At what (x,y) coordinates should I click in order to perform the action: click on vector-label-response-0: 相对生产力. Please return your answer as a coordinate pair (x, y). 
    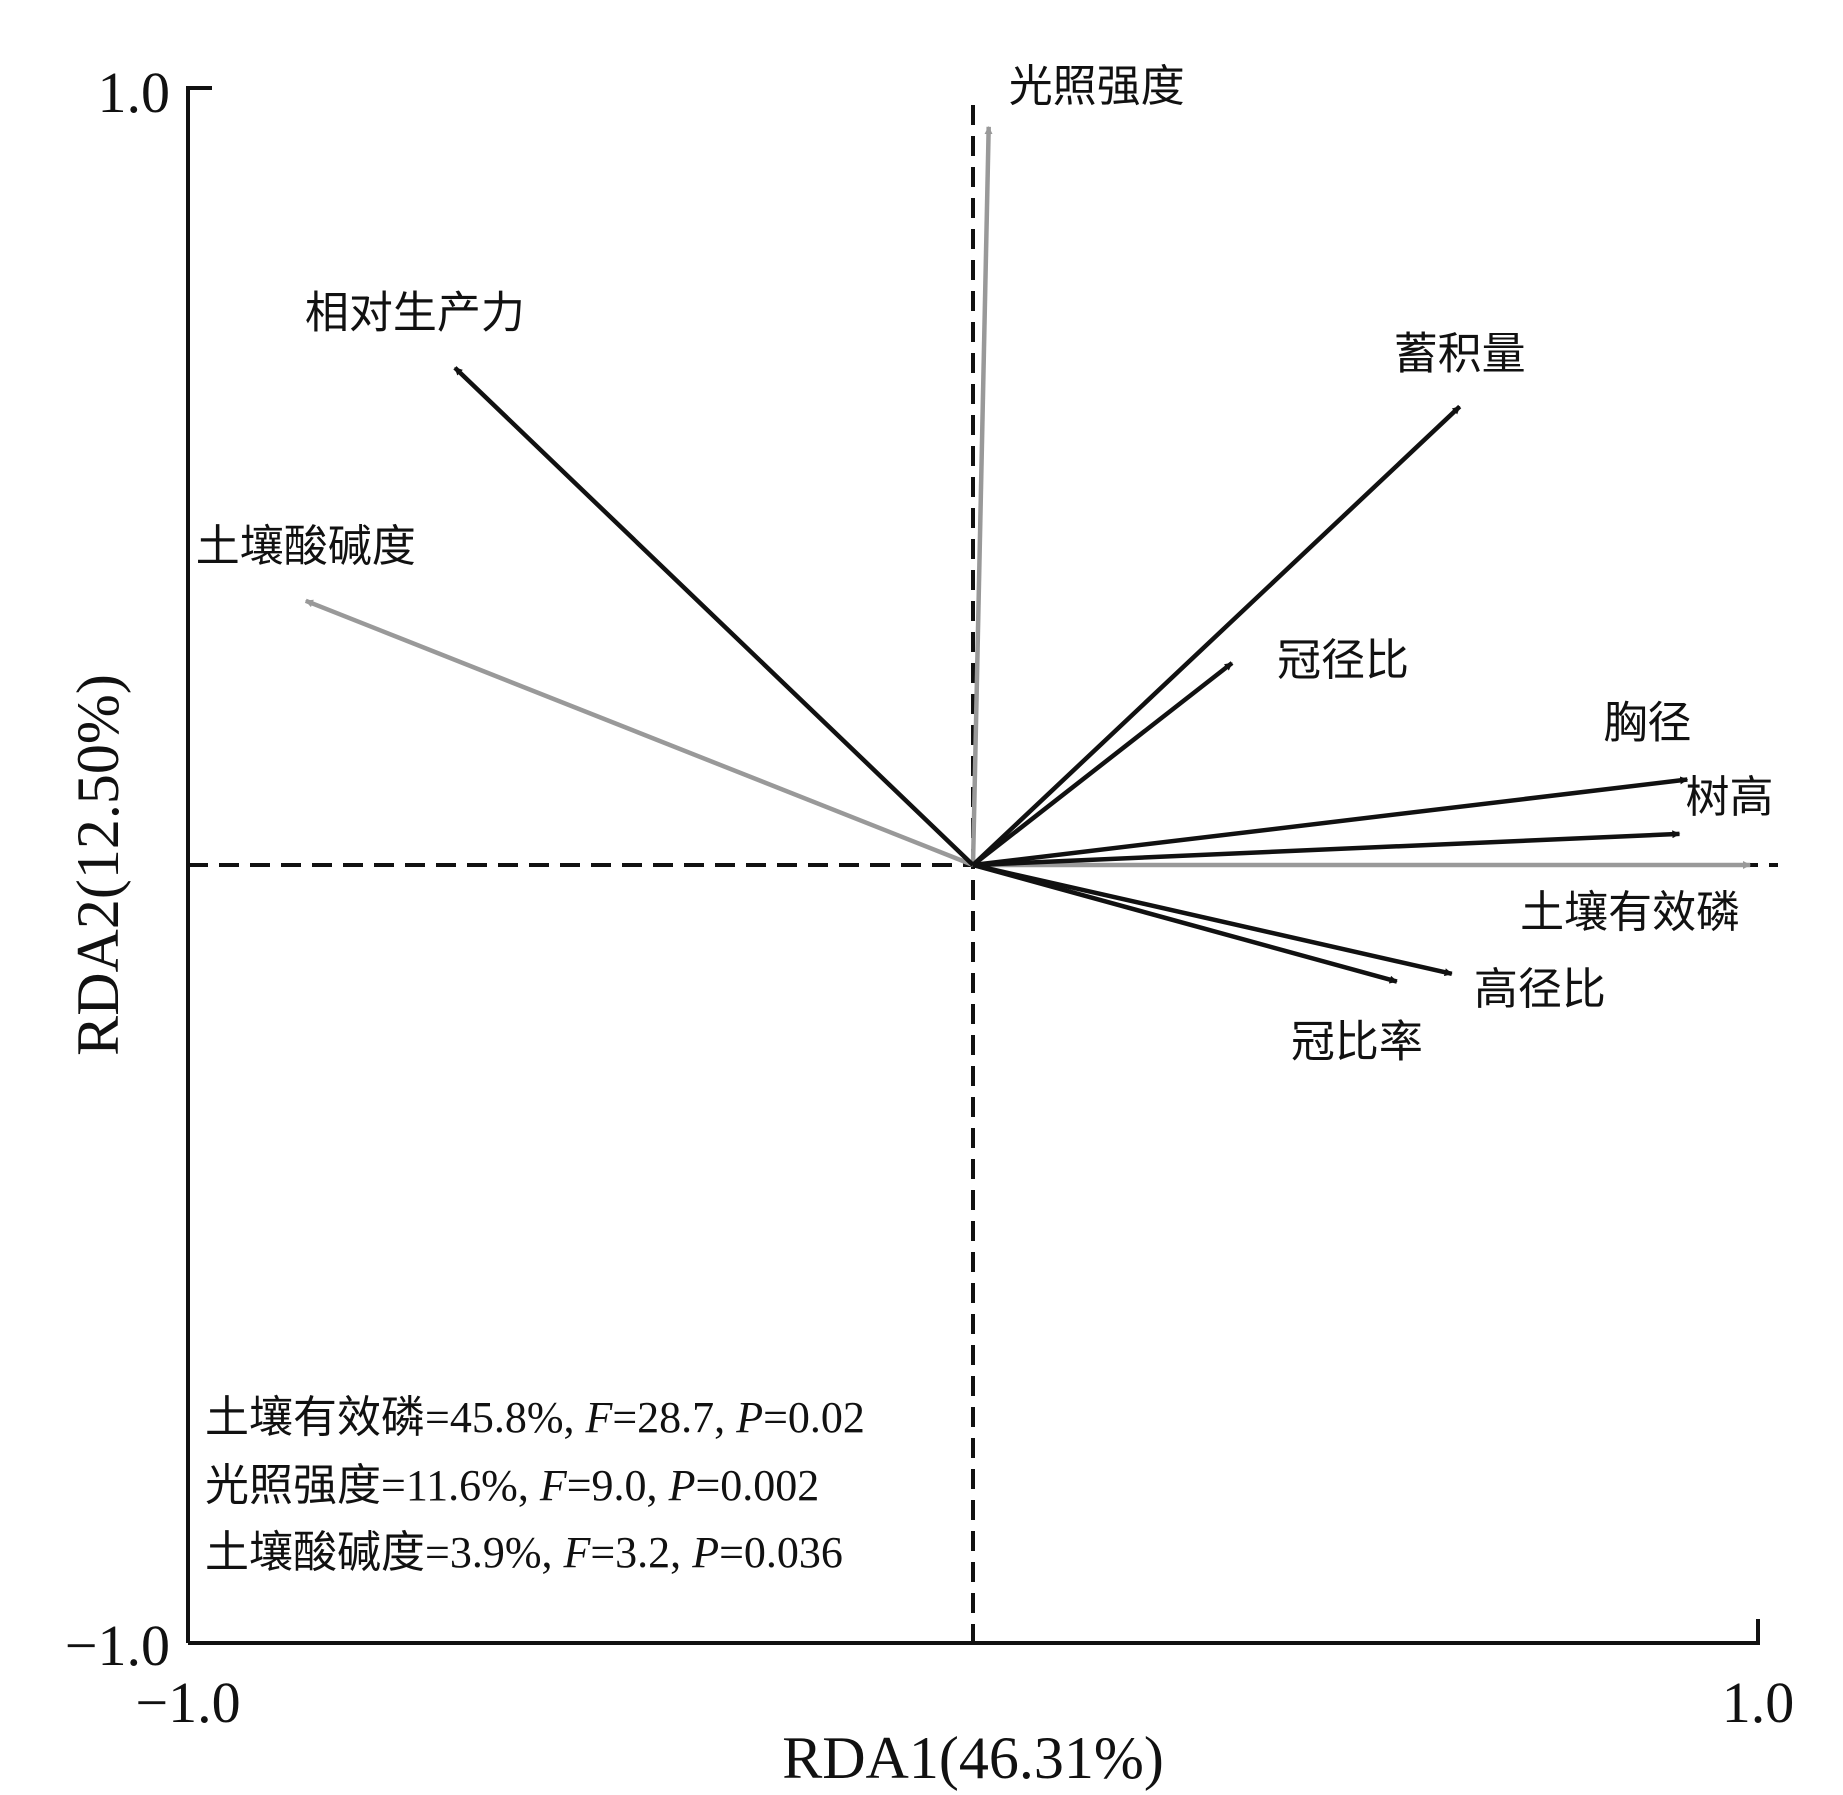
    Looking at the image, I should click on (415, 313).